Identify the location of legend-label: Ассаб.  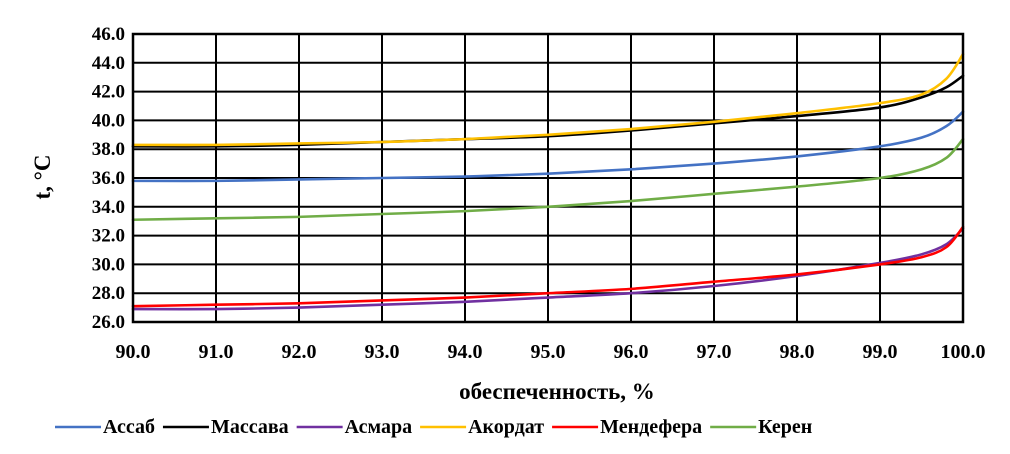
(129, 427).